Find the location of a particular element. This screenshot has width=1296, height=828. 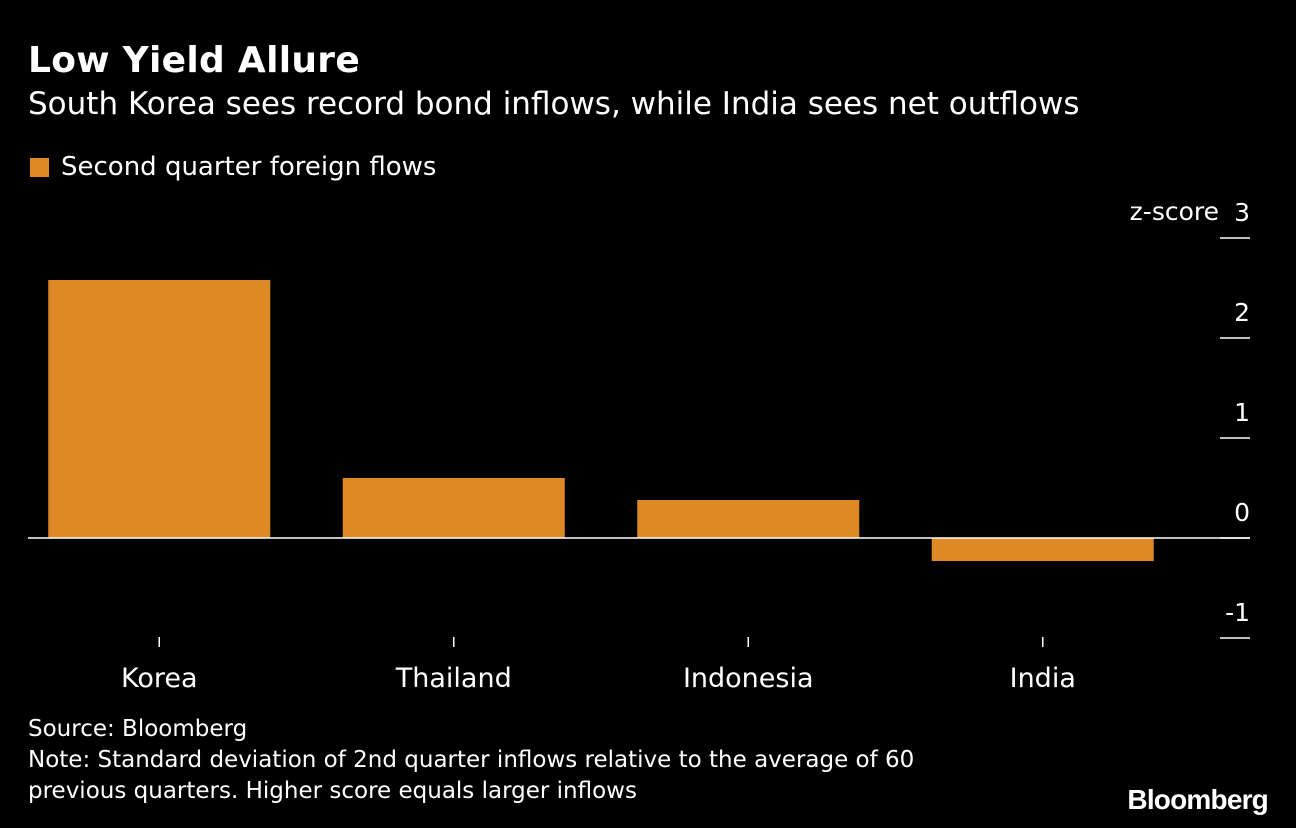

x-axis: Korea Thailand Indonesia India is located at coordinates (598, 665).